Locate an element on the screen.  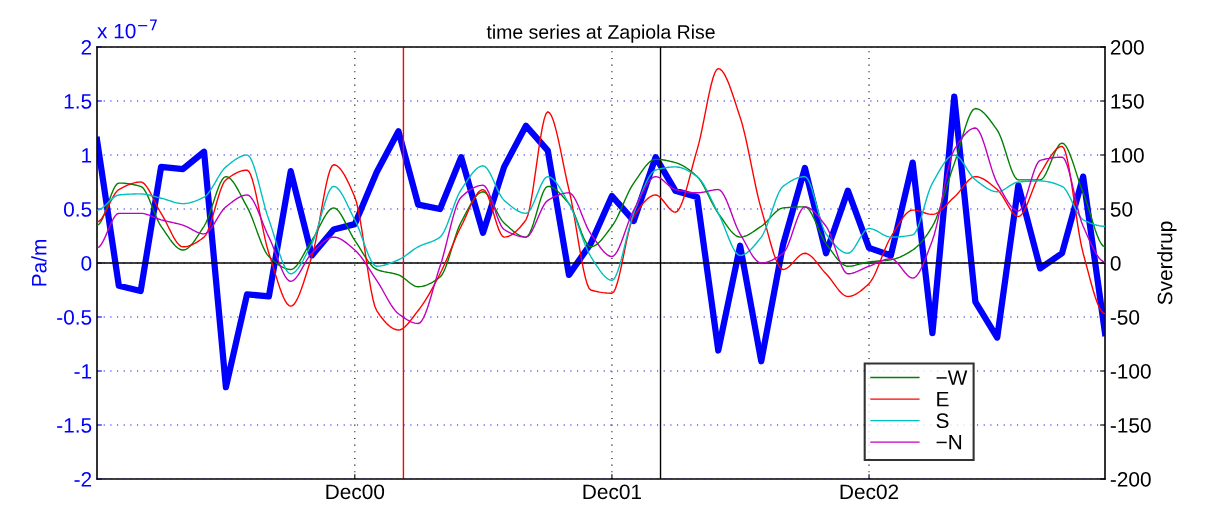
y2-tick-label: -150 is located at coordinates (1130, 425).